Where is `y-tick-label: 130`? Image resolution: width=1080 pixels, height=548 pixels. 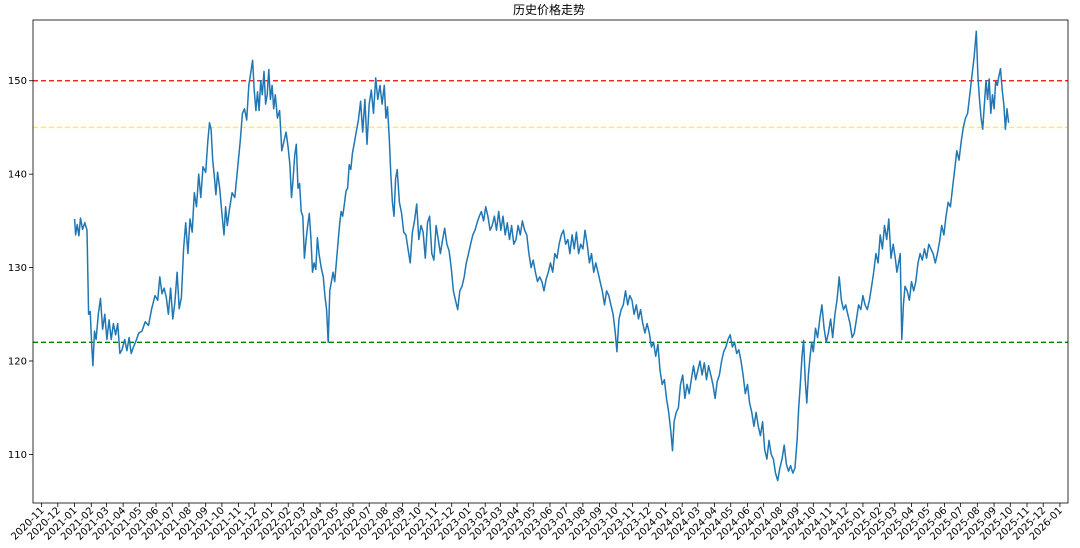
y-tick-label: 130 is located at coordinates (17, 268).